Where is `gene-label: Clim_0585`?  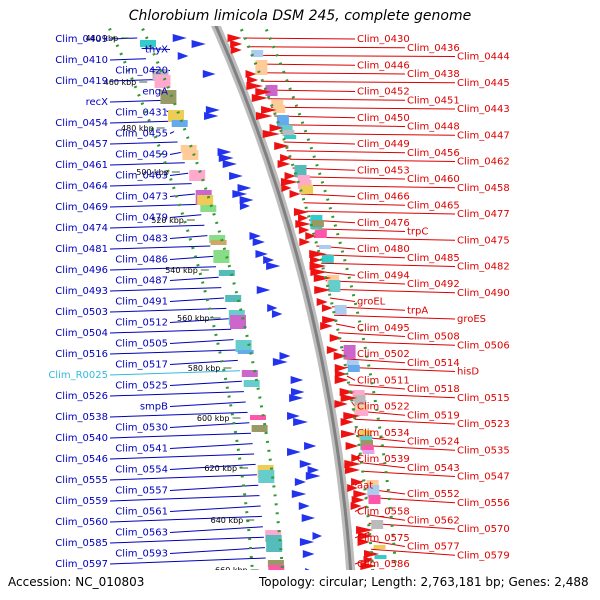 gene-label: Clim_0585 is located at coordinates (81, 543).